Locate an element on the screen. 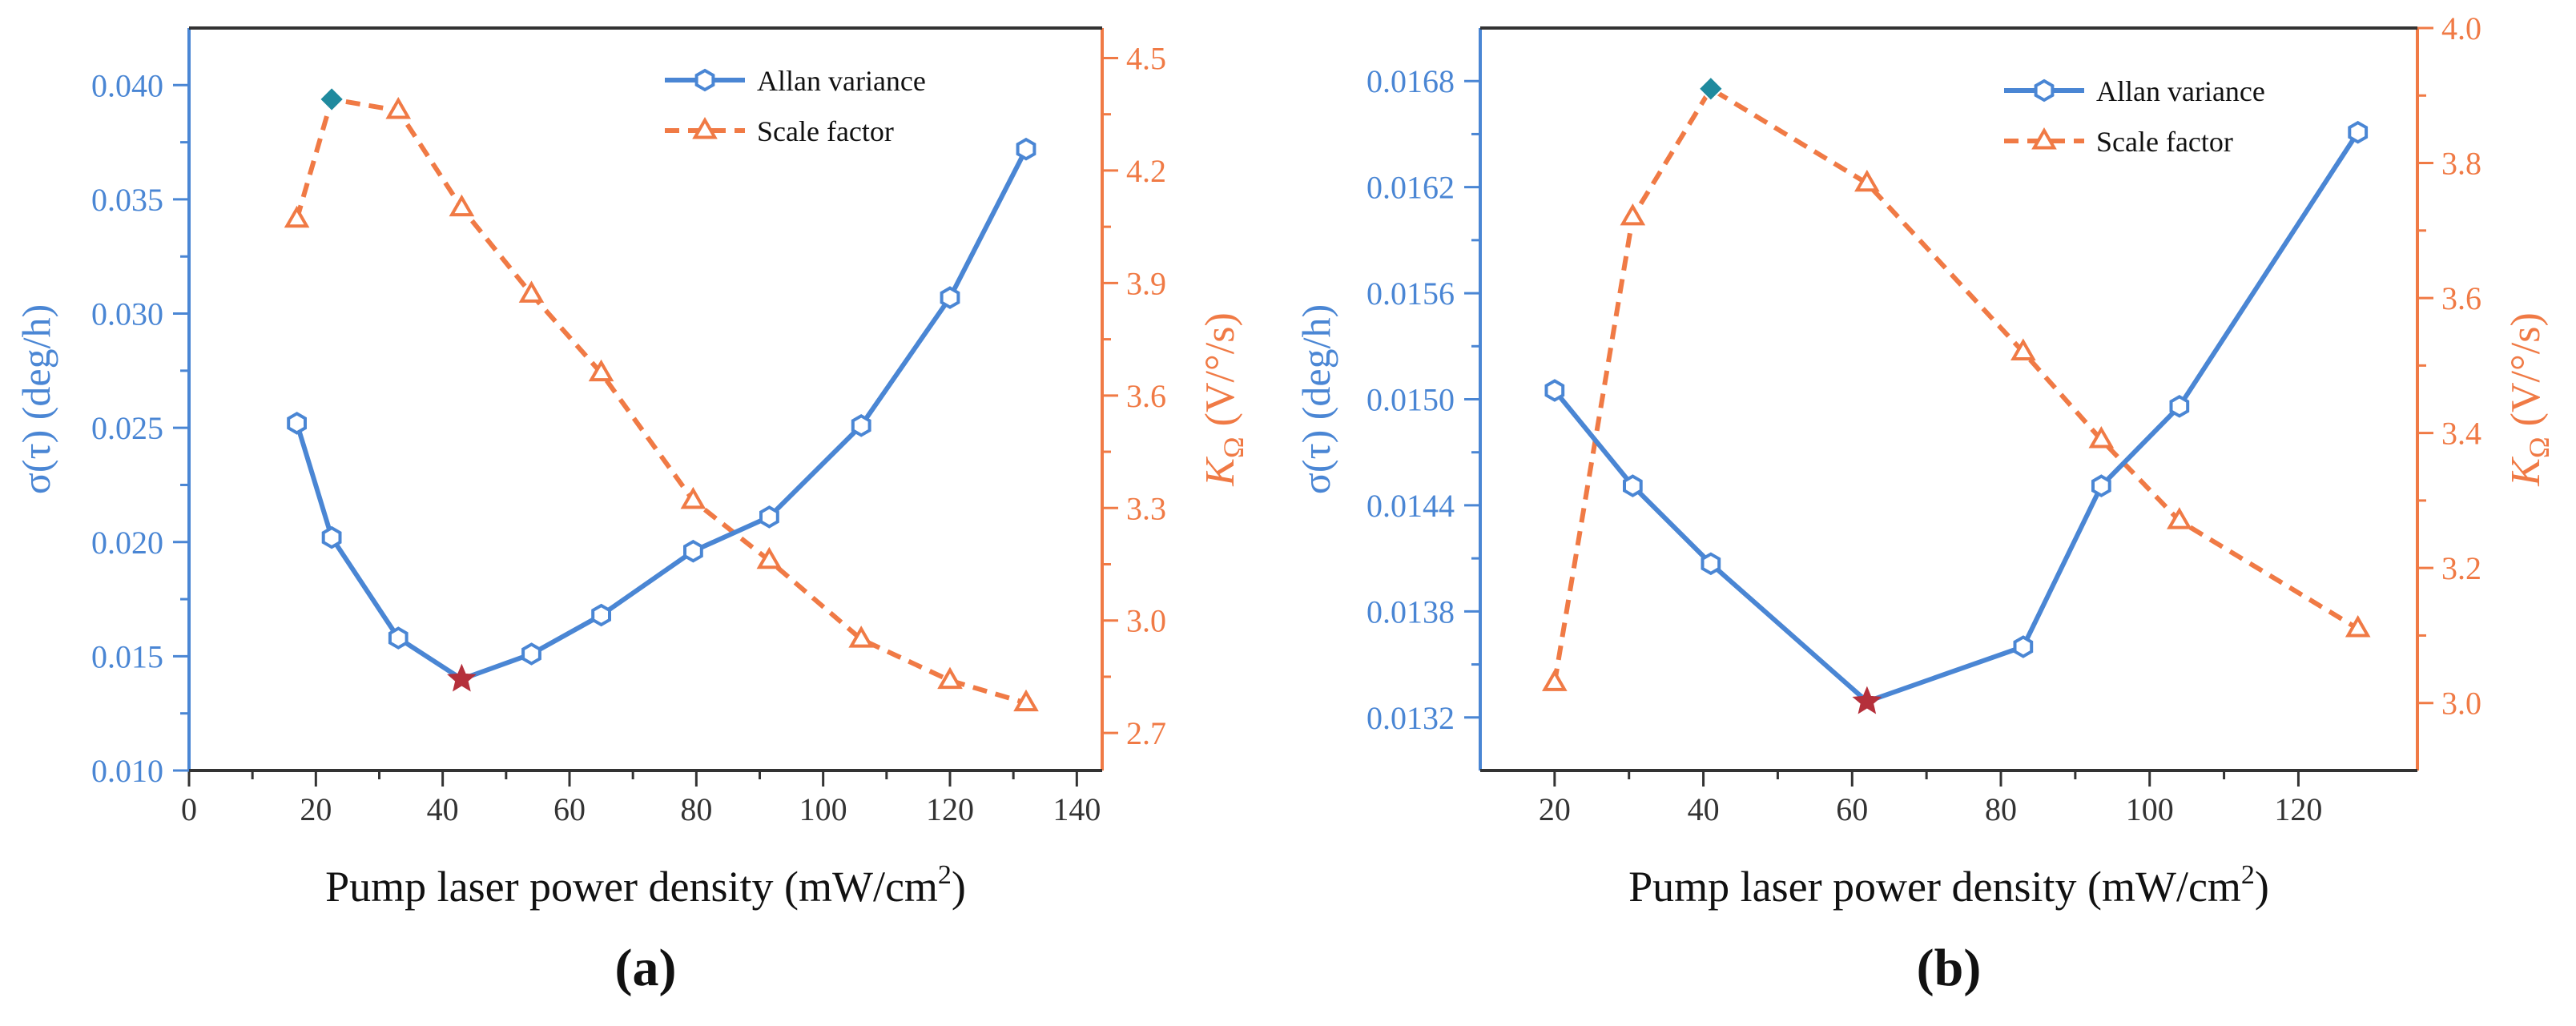 Image resolution: width=2576 pixels, height=1026 pixels. allan-variance-line is located at coordinates (661, 414).